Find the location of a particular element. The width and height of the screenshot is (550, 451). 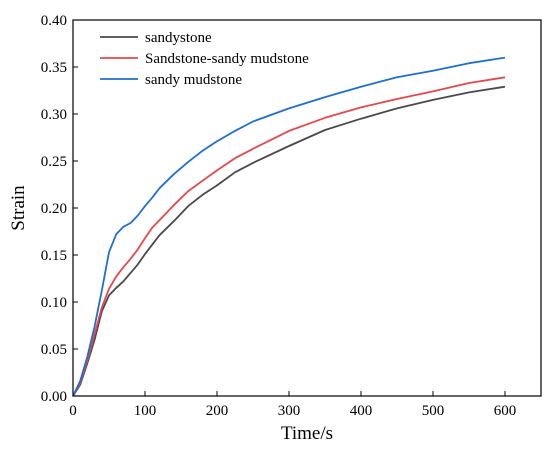

x-tick-label: 500 is located at coordinates (433, 411).